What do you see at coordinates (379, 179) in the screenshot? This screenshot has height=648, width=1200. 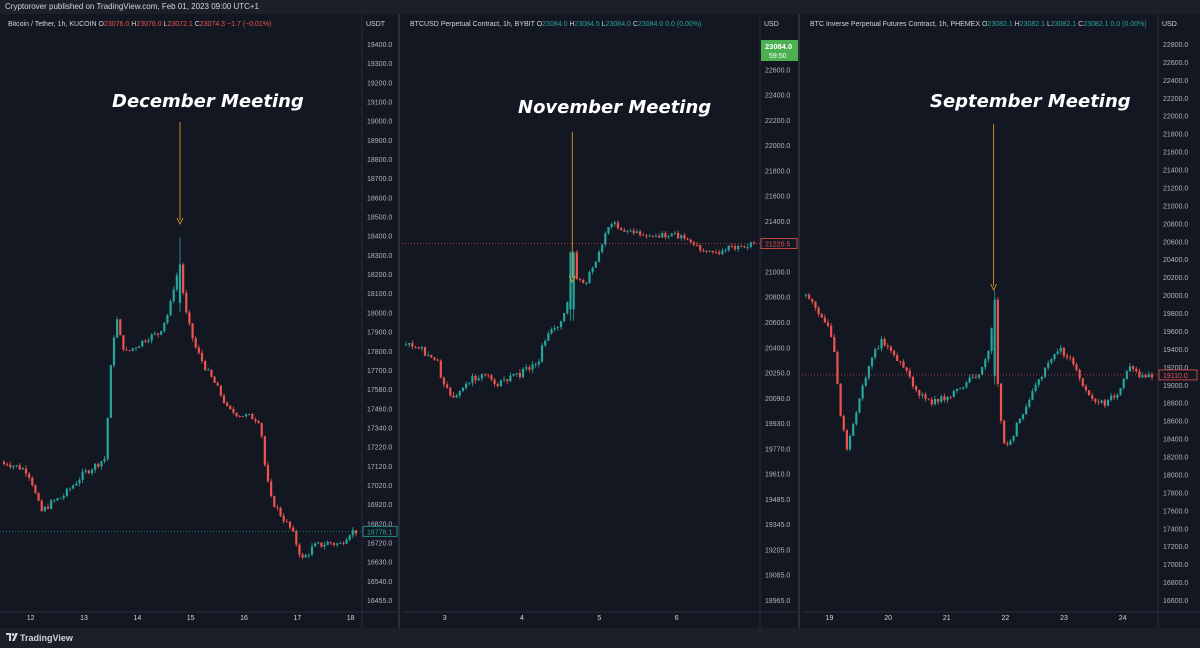 I see `y-tick-label: 18700.0` at bounding box center [379, 179].